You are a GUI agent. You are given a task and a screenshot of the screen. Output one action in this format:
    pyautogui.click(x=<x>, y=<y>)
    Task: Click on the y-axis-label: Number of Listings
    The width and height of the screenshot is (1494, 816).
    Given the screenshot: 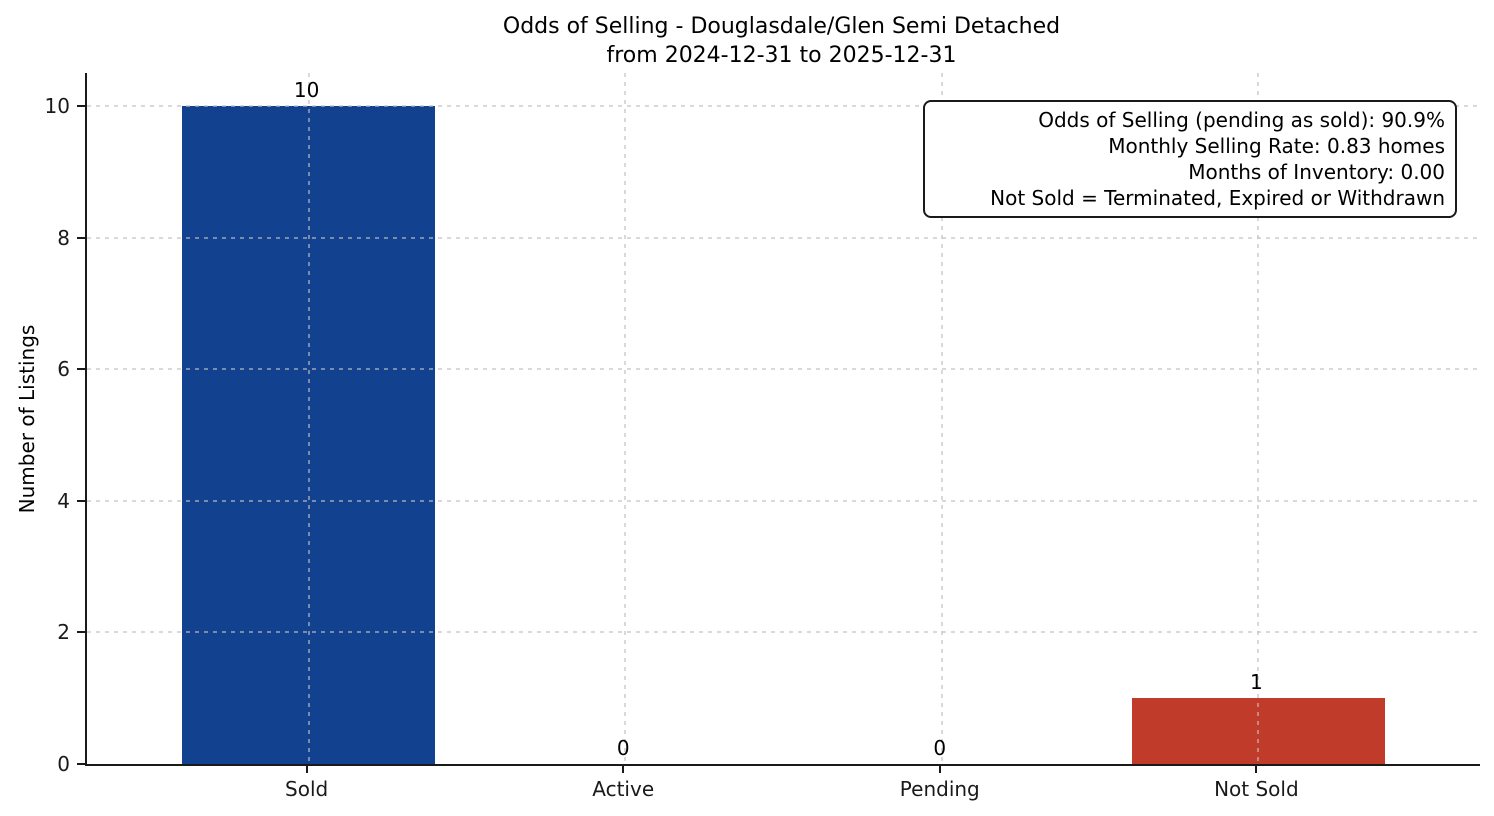 What is the action you would take?
    pyautogui.click(x=27, y=419)
    